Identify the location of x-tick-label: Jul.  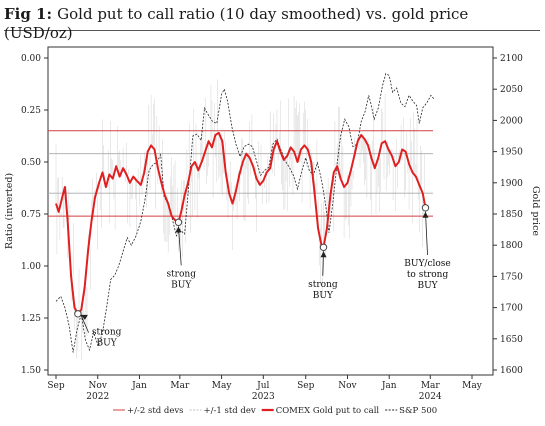
(262, 386).